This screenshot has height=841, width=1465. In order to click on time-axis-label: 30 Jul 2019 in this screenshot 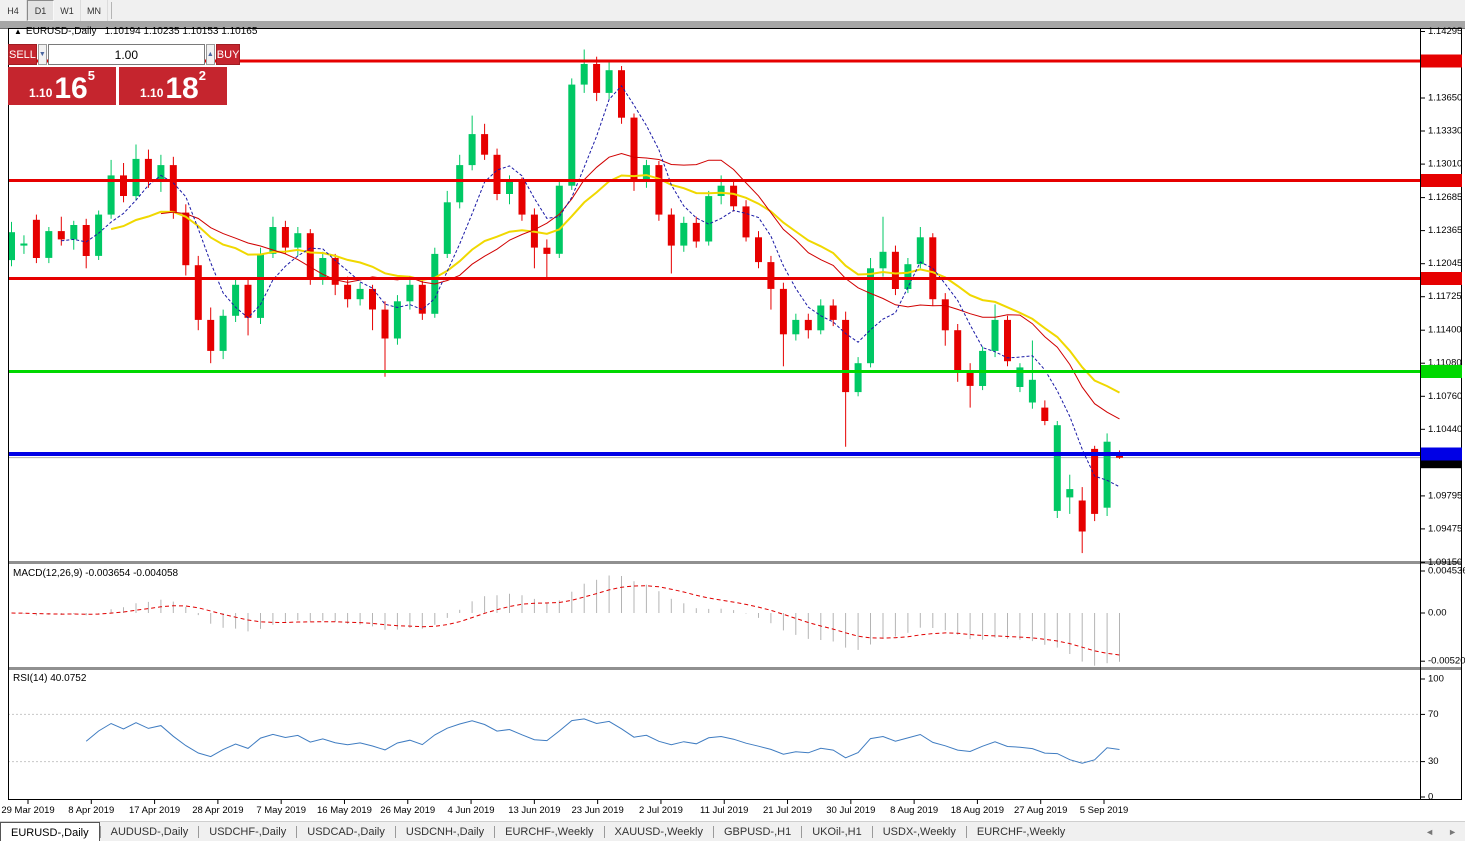, I will do `click(850, 810)`.